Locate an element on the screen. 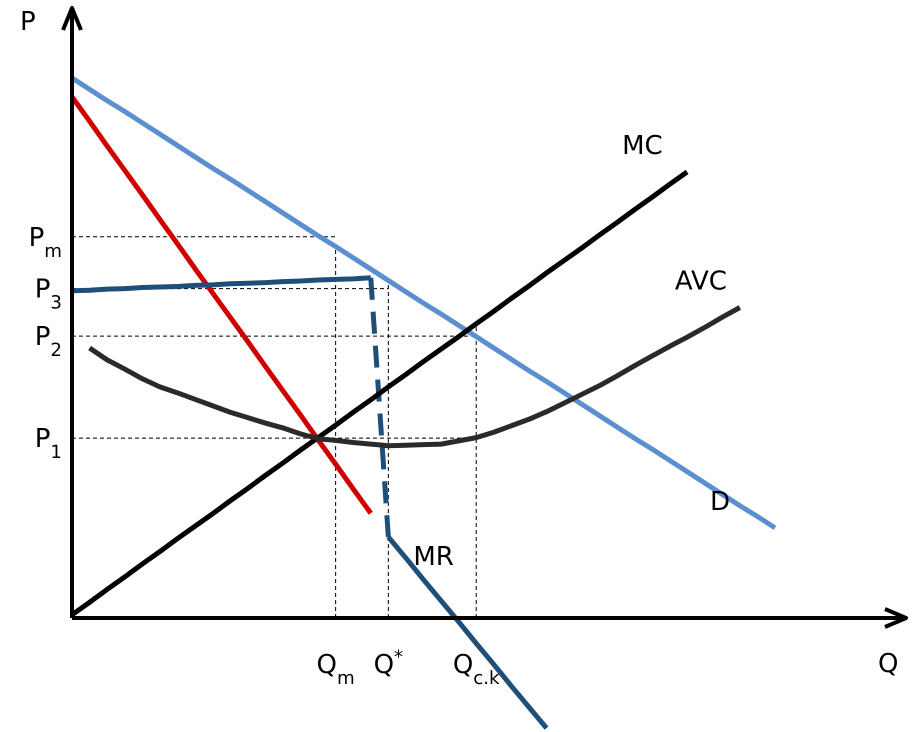  y-axis-title: P is located at coordinates (28, 22).